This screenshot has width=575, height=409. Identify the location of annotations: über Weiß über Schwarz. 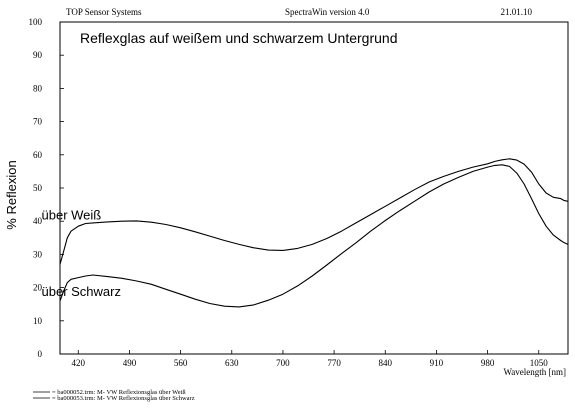
(81, 253).